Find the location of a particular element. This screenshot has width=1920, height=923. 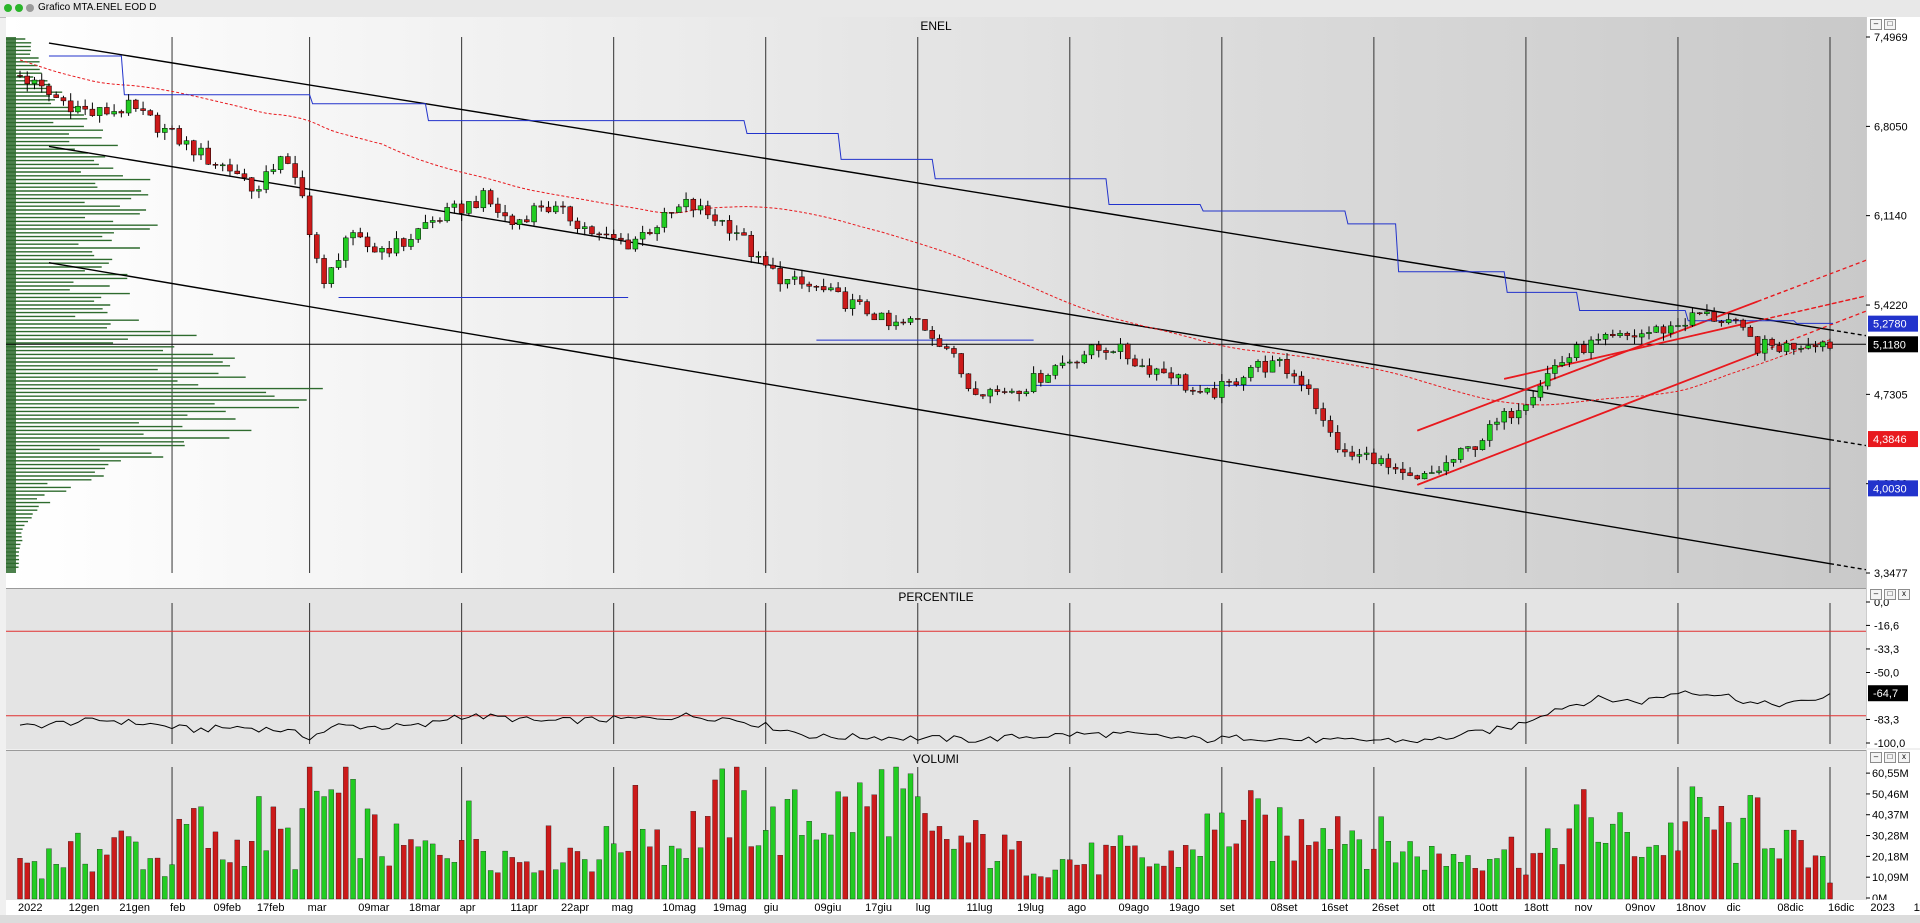

percentile-restore-button: □ is located at coordinates (1890, 594).